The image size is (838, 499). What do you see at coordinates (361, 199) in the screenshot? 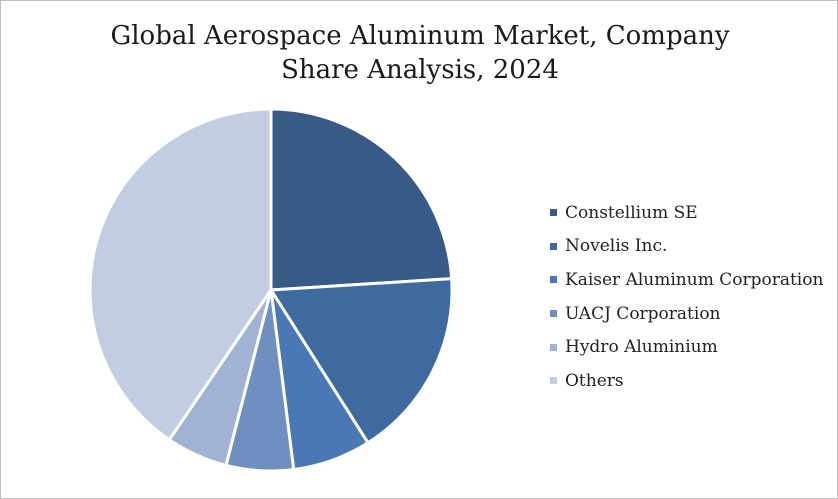
I see `pie-slice-constellium-se` at bounding box center [361, 199].